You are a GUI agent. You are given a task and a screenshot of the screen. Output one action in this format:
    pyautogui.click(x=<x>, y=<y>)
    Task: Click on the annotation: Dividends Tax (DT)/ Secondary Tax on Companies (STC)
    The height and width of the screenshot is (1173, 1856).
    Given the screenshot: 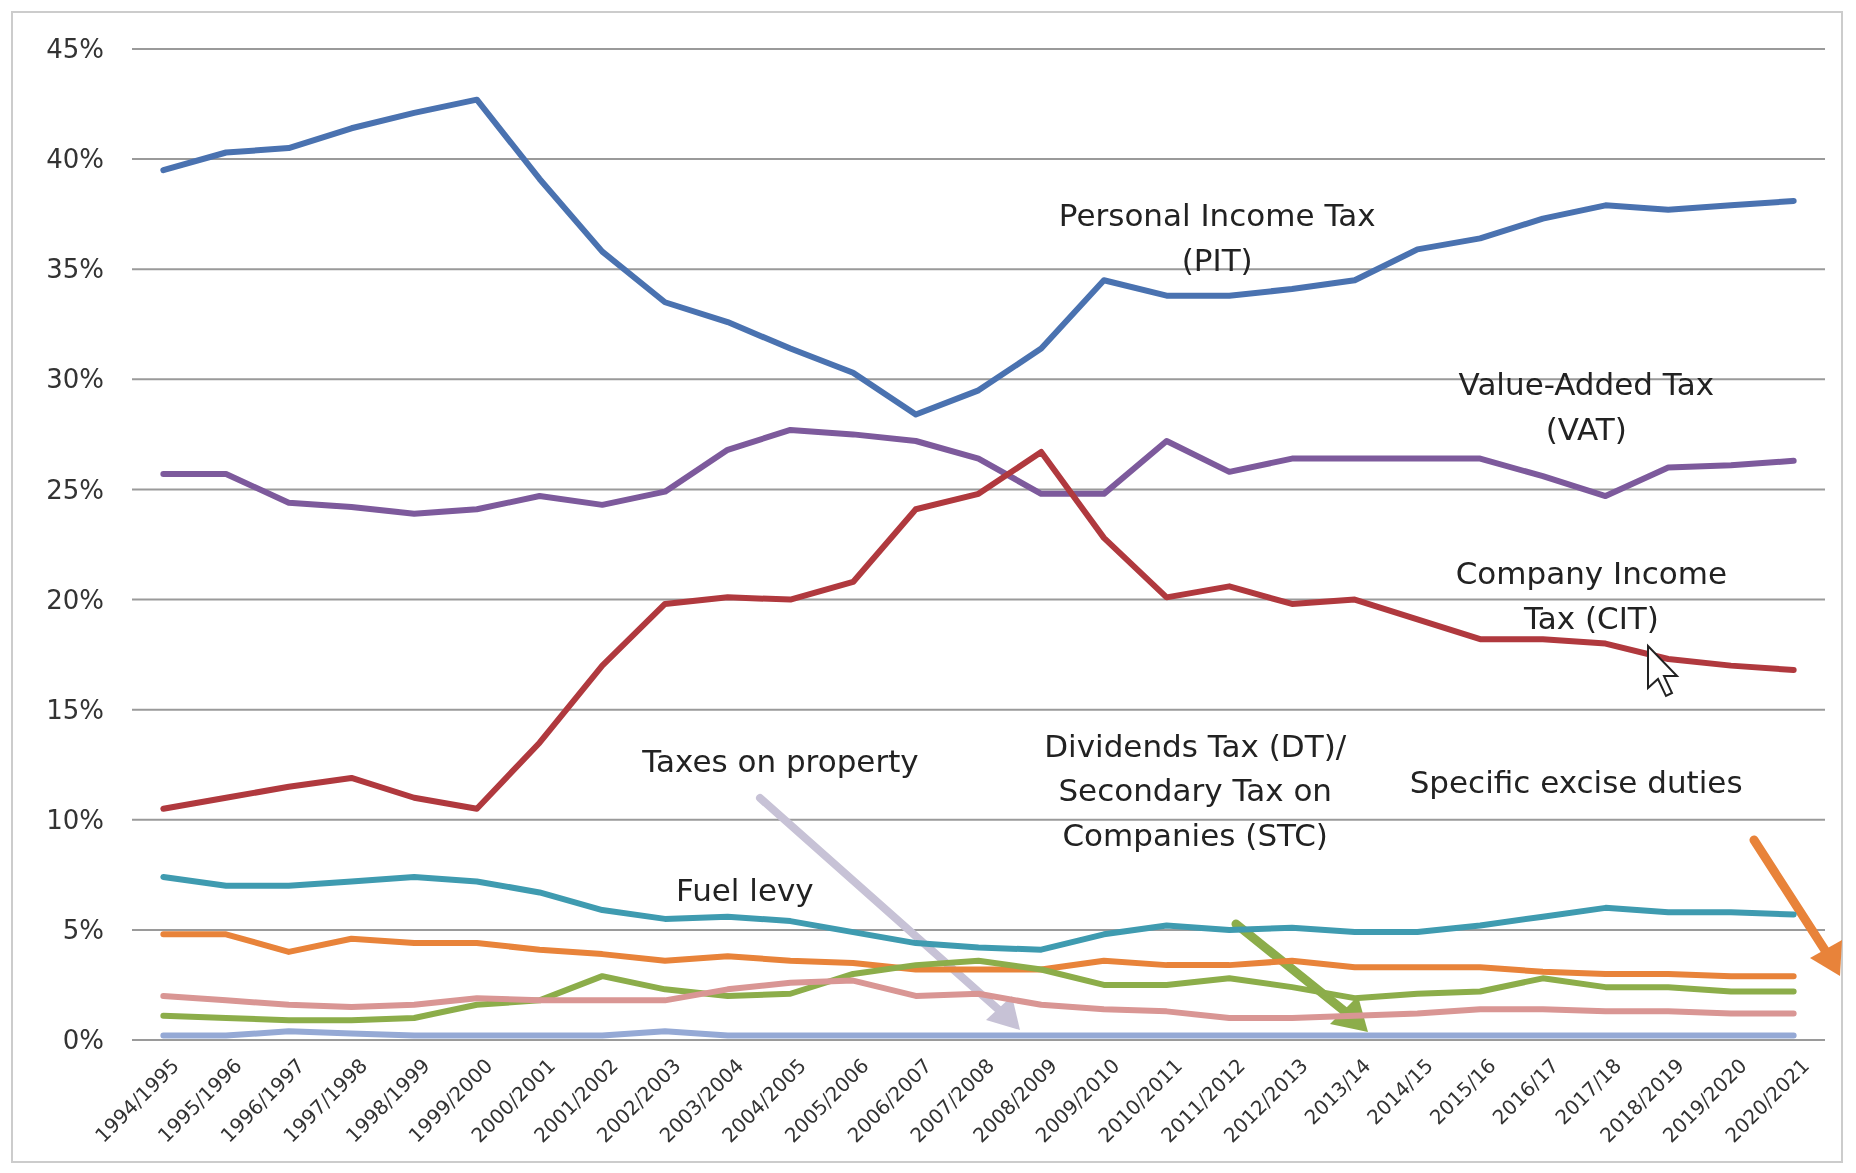 What is the action you would take?
    pyautogui.click(x=1195, y=790)
    